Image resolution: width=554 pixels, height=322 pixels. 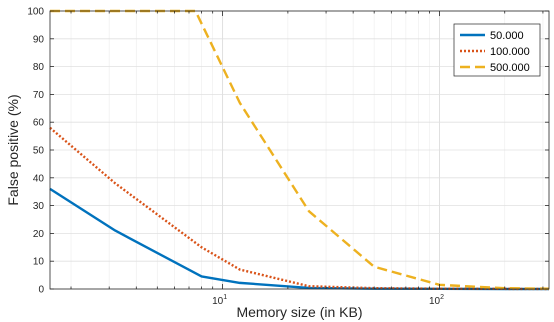 What do you see at coordinates (39, 234) in the screenshot?
I see `y-tick-label: 20` at bounding box center [39, 234].